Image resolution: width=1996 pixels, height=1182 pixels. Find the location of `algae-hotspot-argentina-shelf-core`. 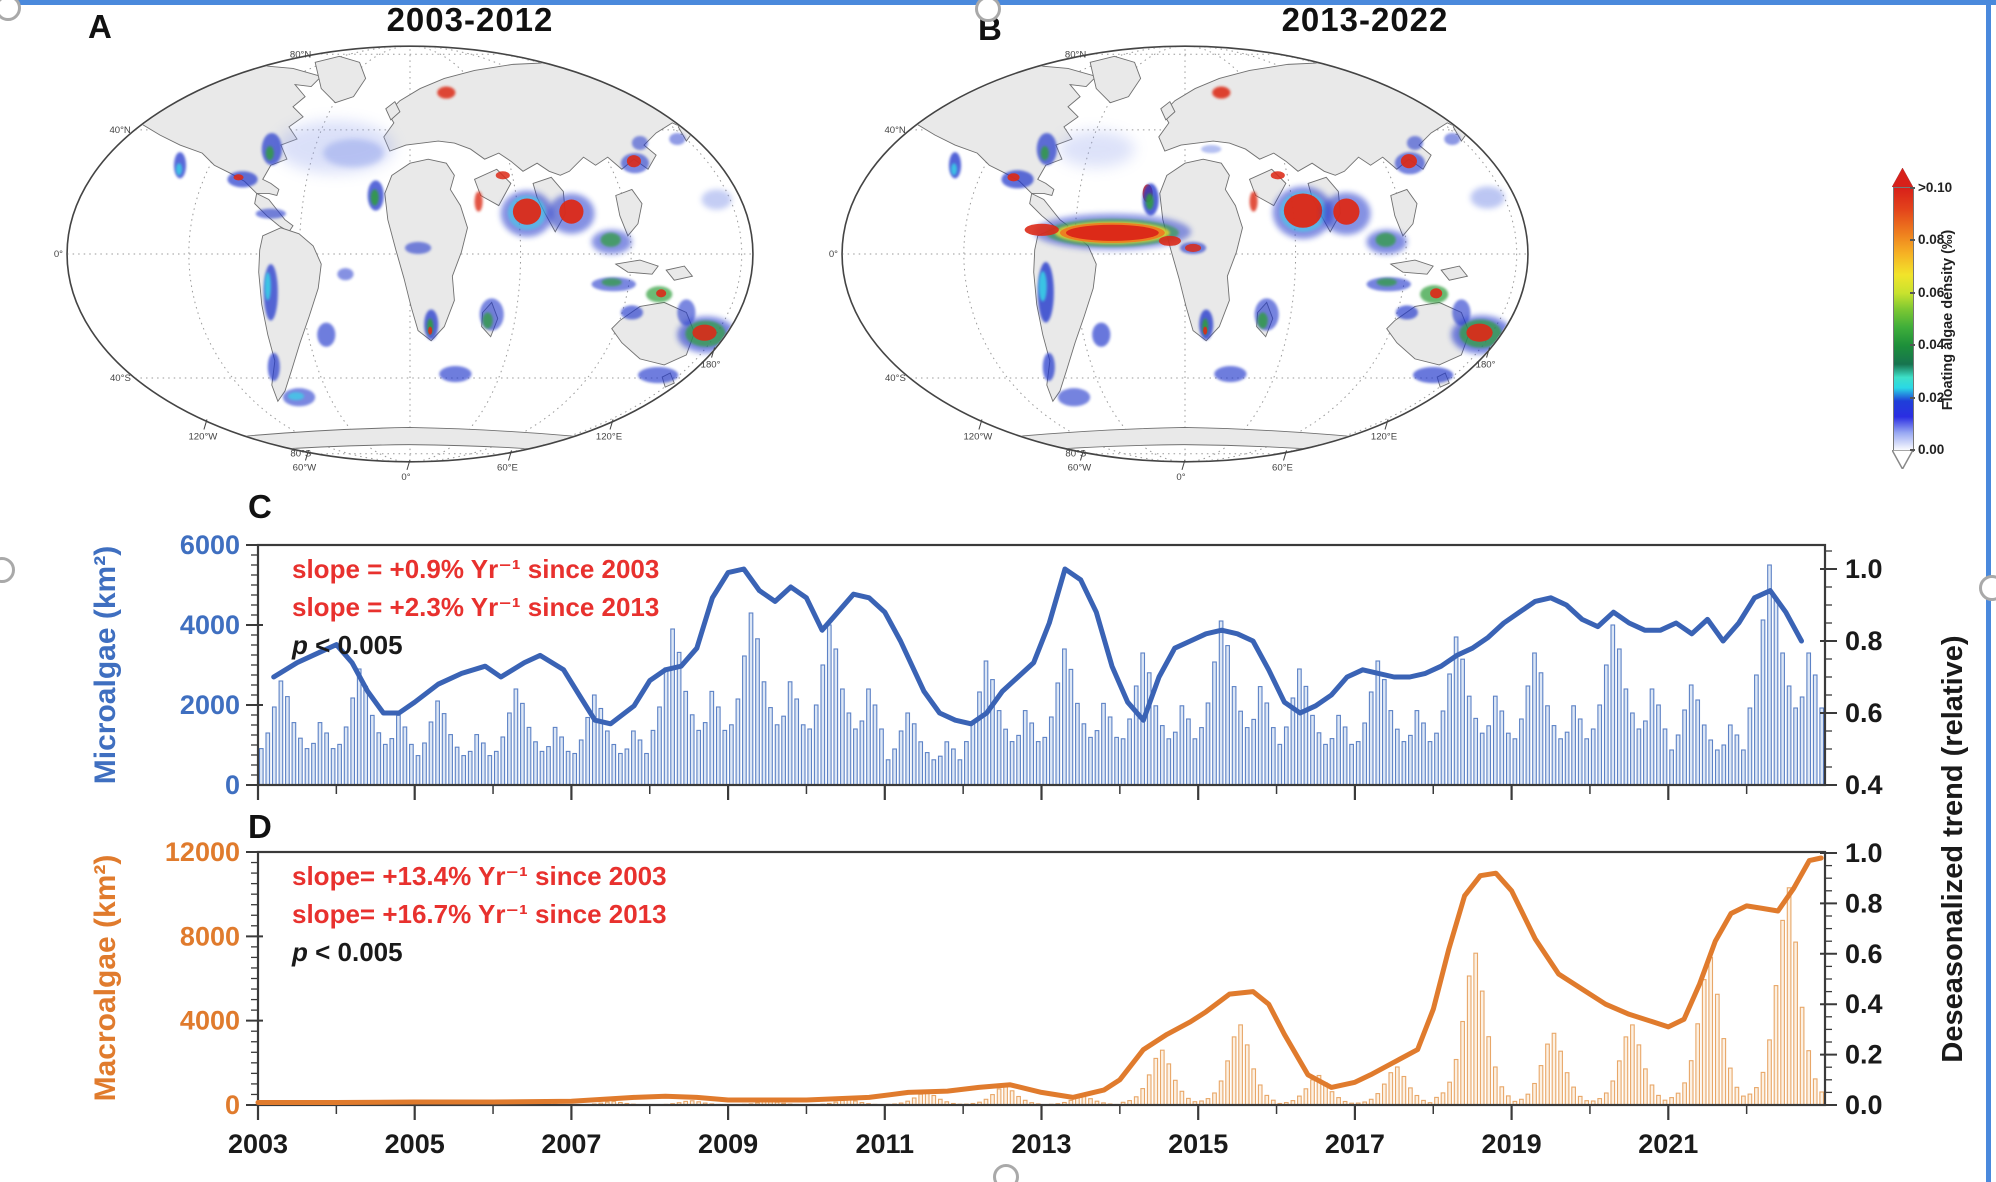

algae-hotspot-argentina-shelf-core is located at coordinates (296, 396).